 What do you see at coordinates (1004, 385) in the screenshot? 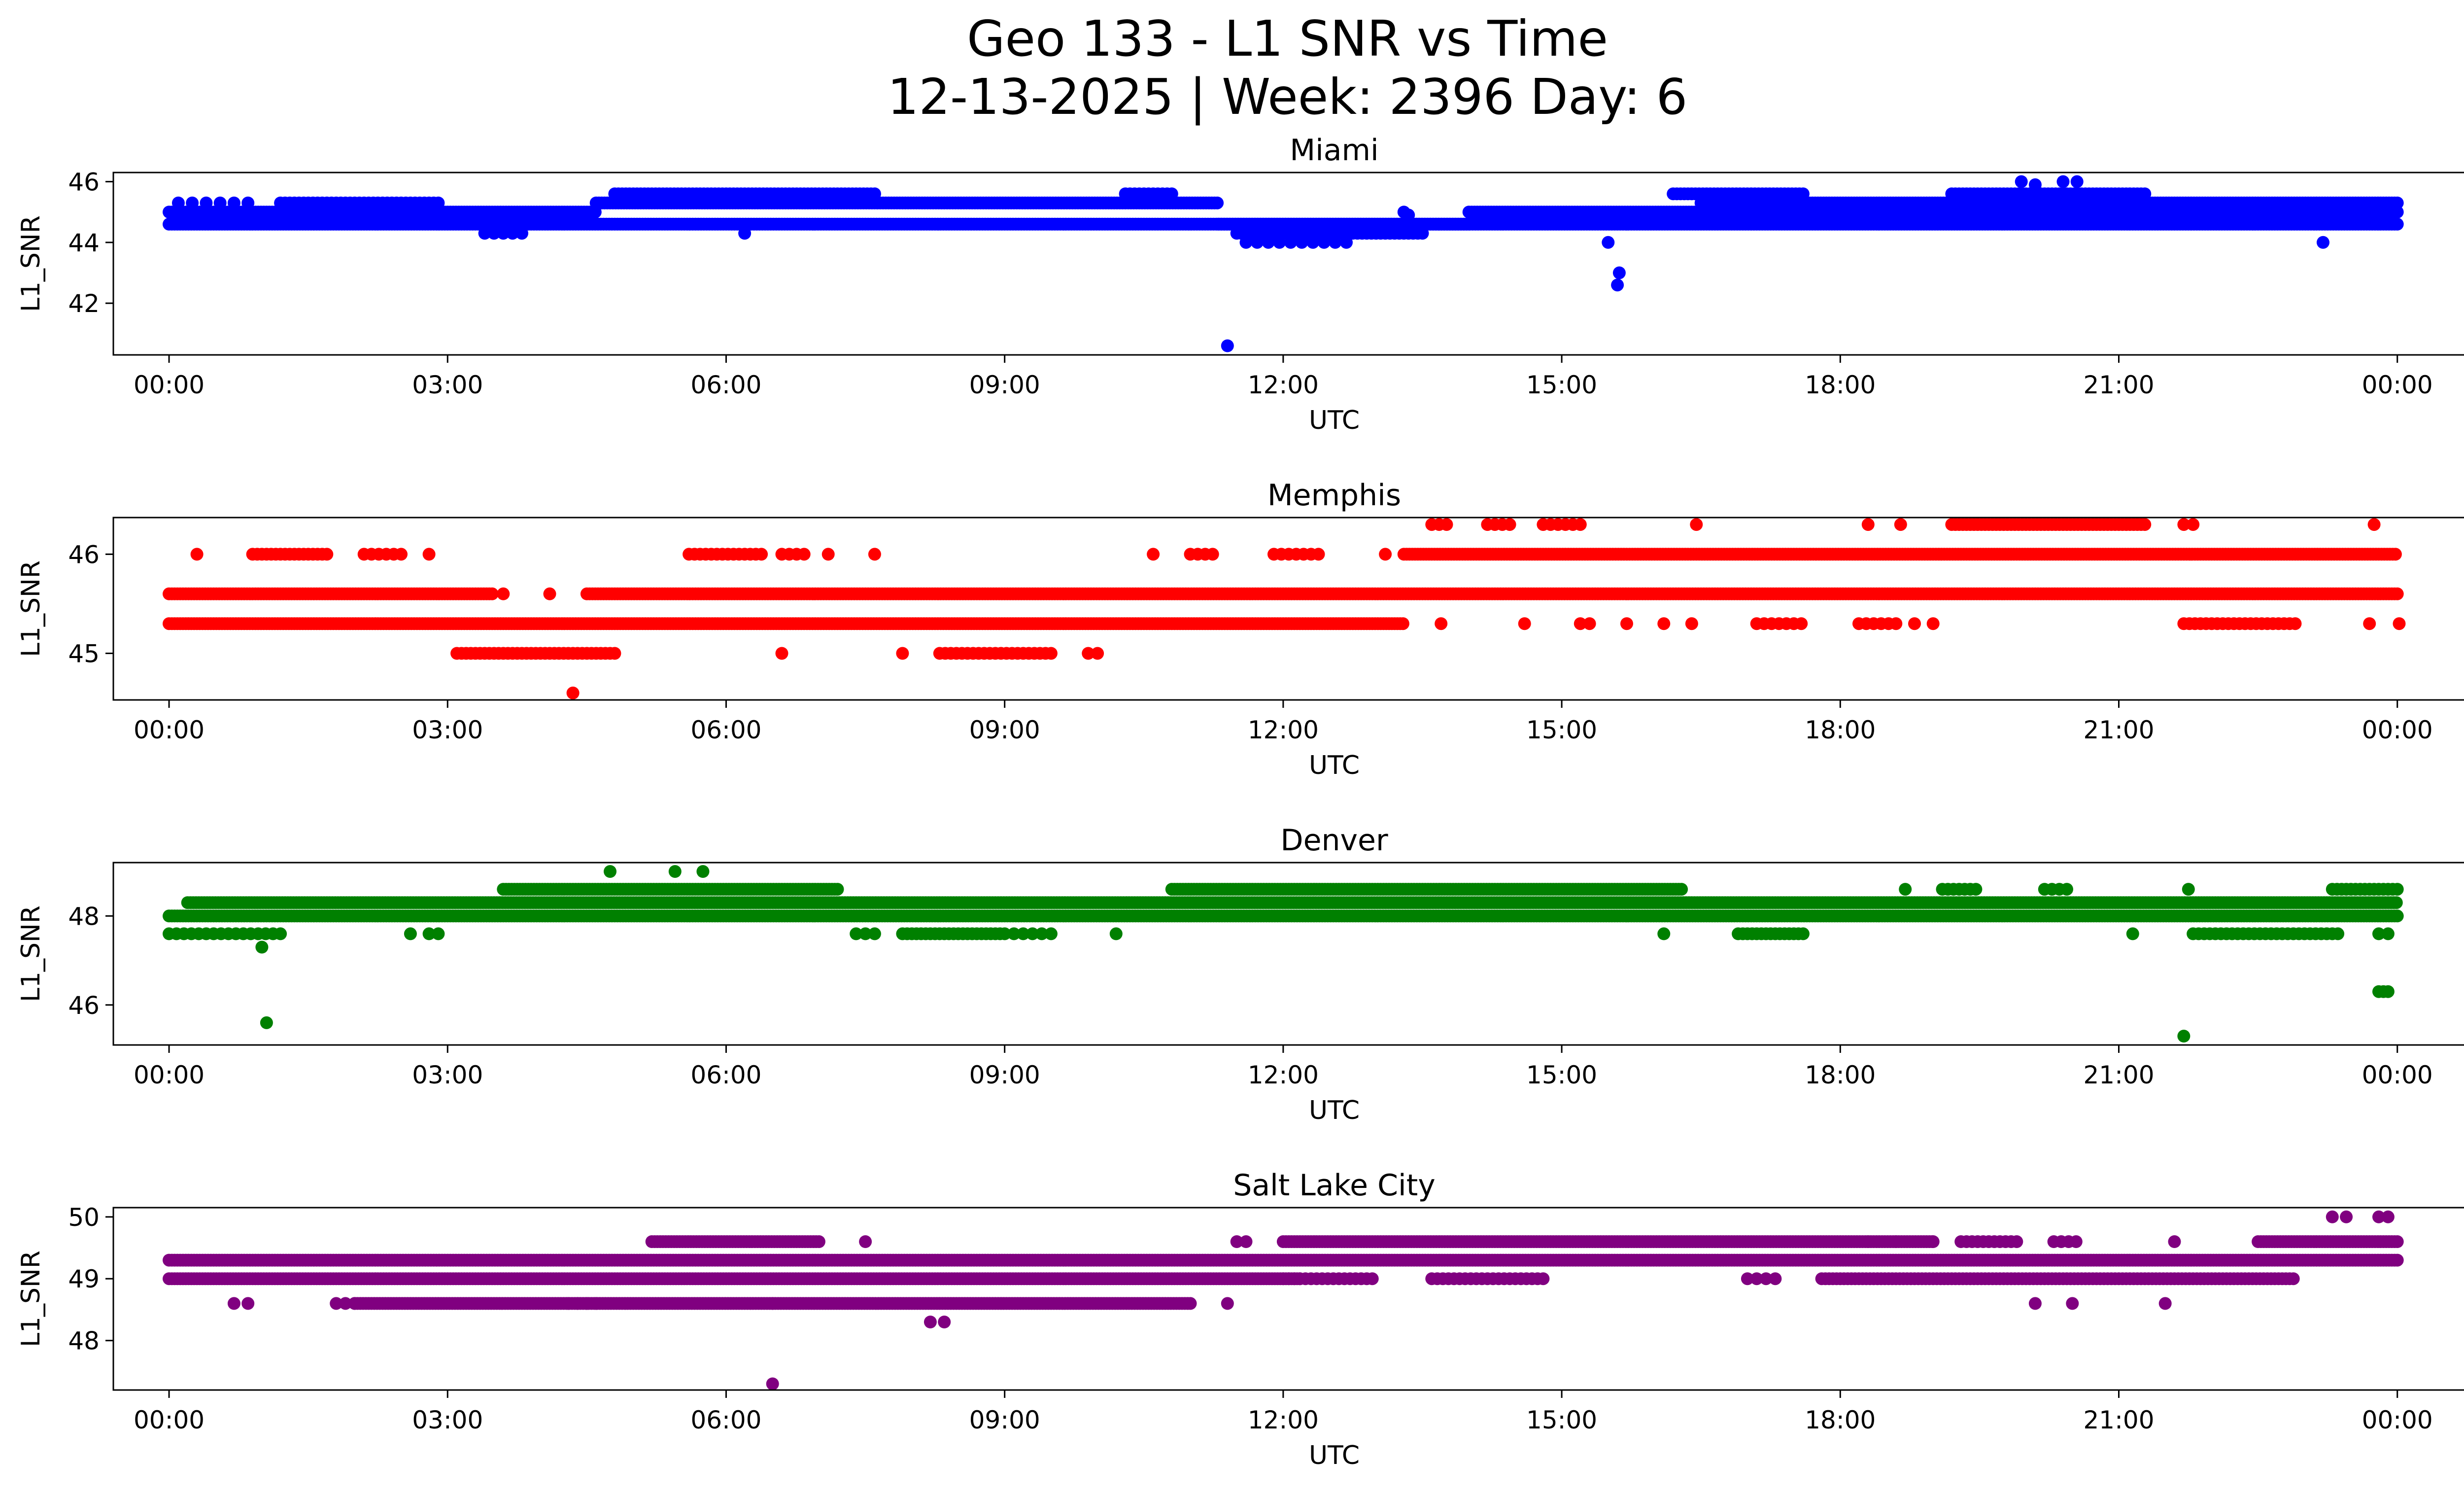
I see `x-tick-label: 09:00` at bounding box center [1004, 385].